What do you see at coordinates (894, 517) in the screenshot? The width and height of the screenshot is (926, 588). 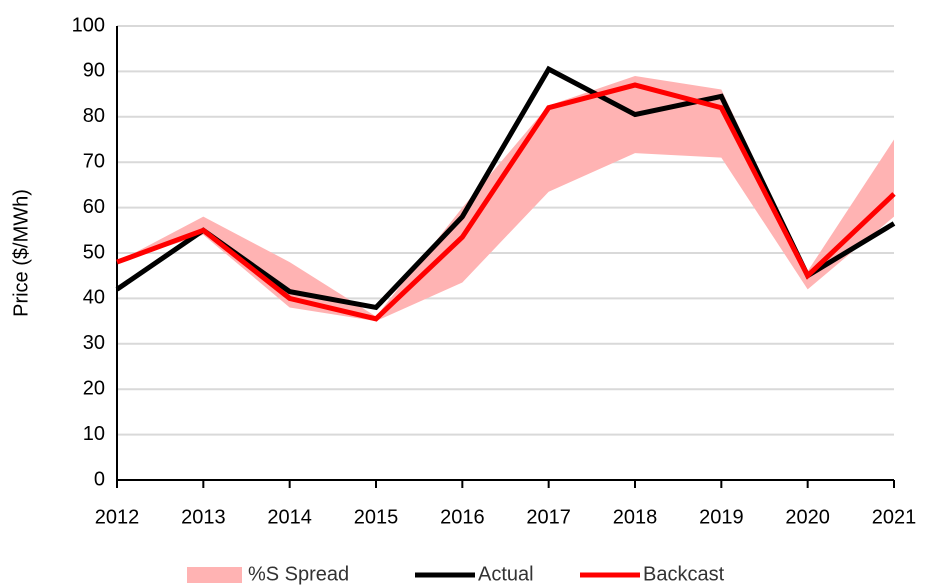 I see `x-tick-label: 2021` at bounding box center [894, 517].